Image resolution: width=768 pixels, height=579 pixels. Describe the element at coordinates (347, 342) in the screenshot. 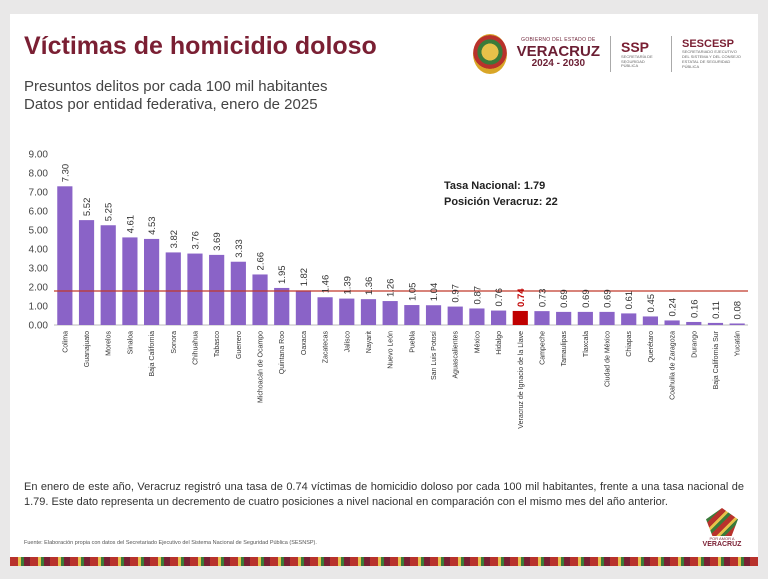

I see `x-tick-label: Jalisco` at that location.